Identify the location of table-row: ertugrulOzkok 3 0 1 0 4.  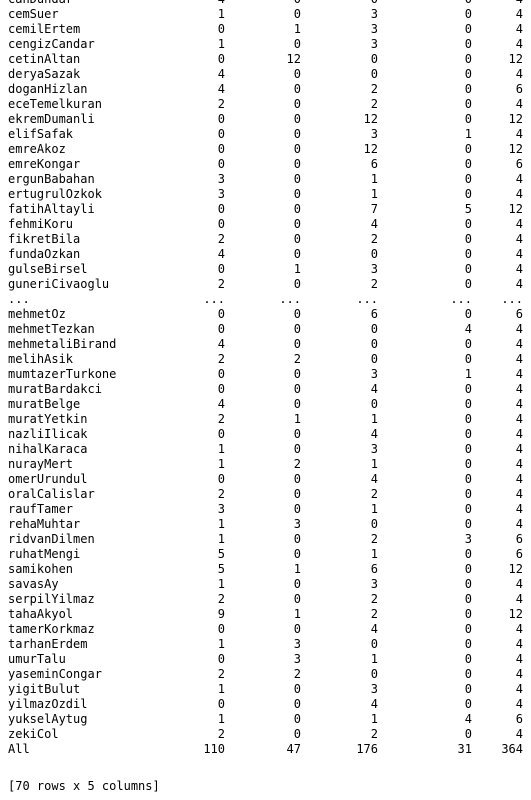
(265, 194).